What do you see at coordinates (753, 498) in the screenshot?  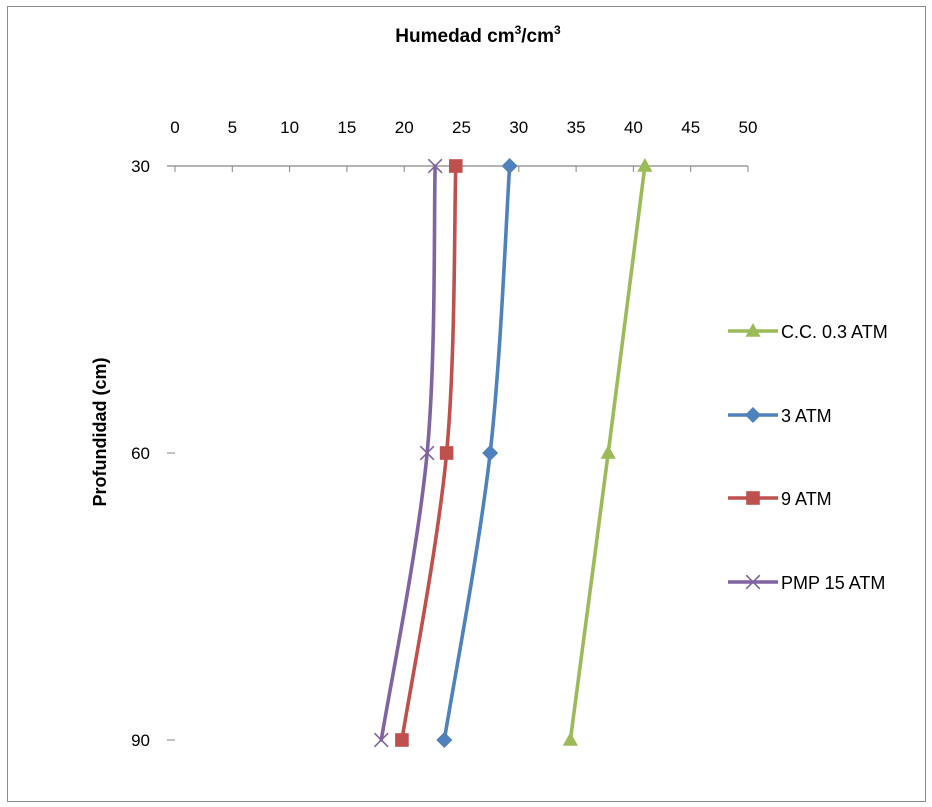 I see `legend-marker-square` at bounding box center [753, 498].